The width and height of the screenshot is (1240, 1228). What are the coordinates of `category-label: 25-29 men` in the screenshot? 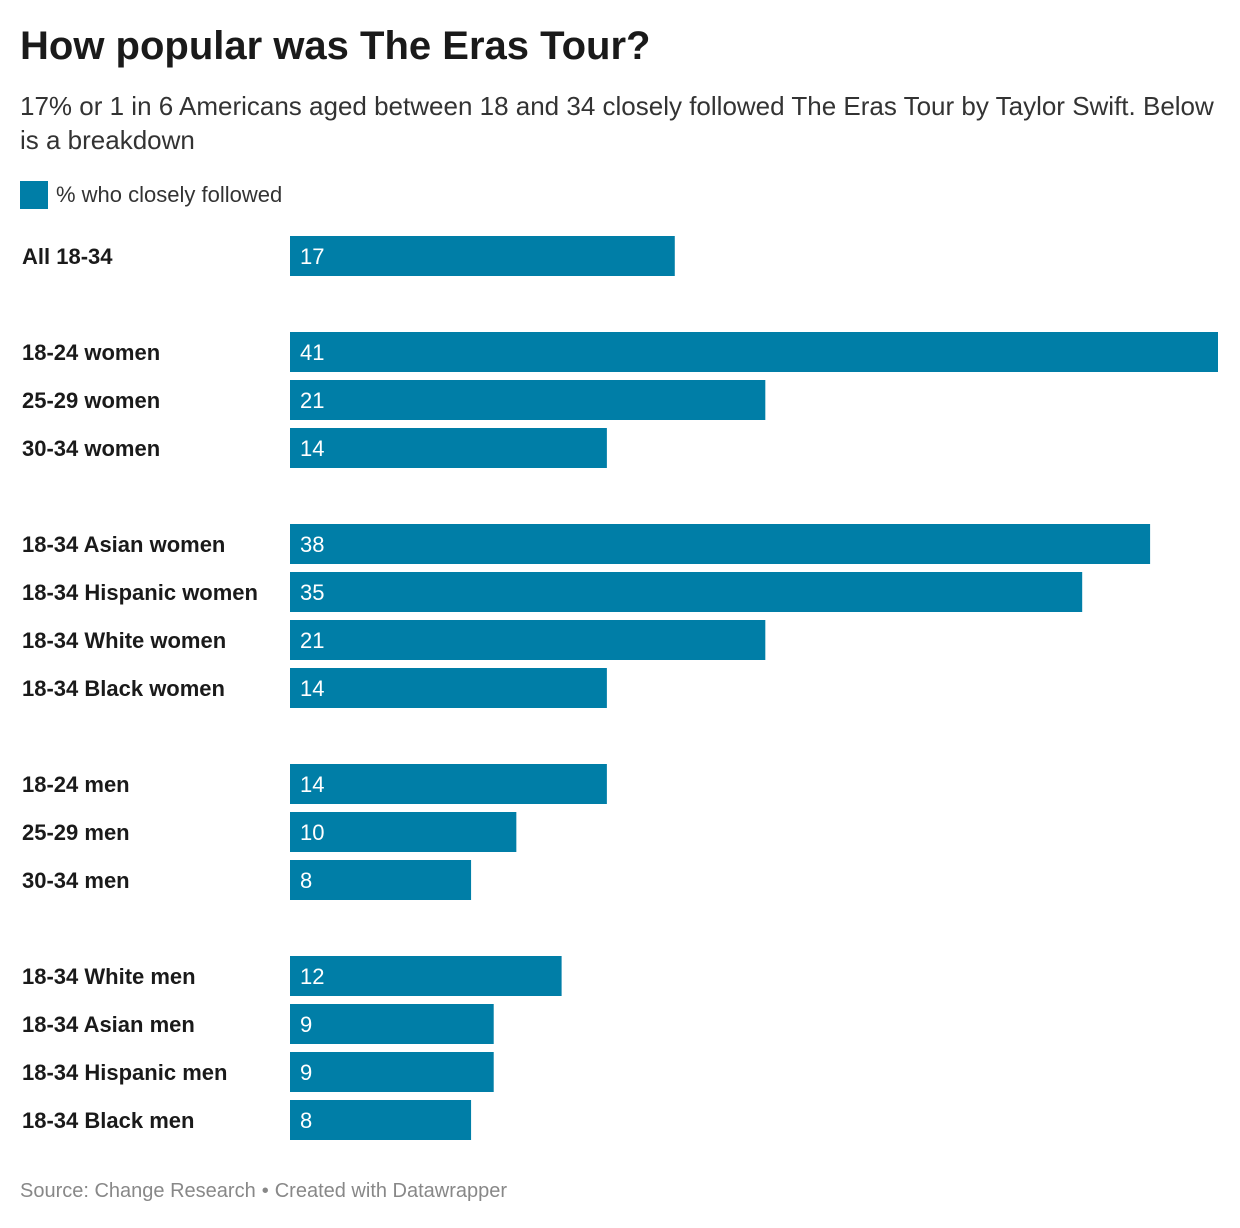 It's located at (76, 832).